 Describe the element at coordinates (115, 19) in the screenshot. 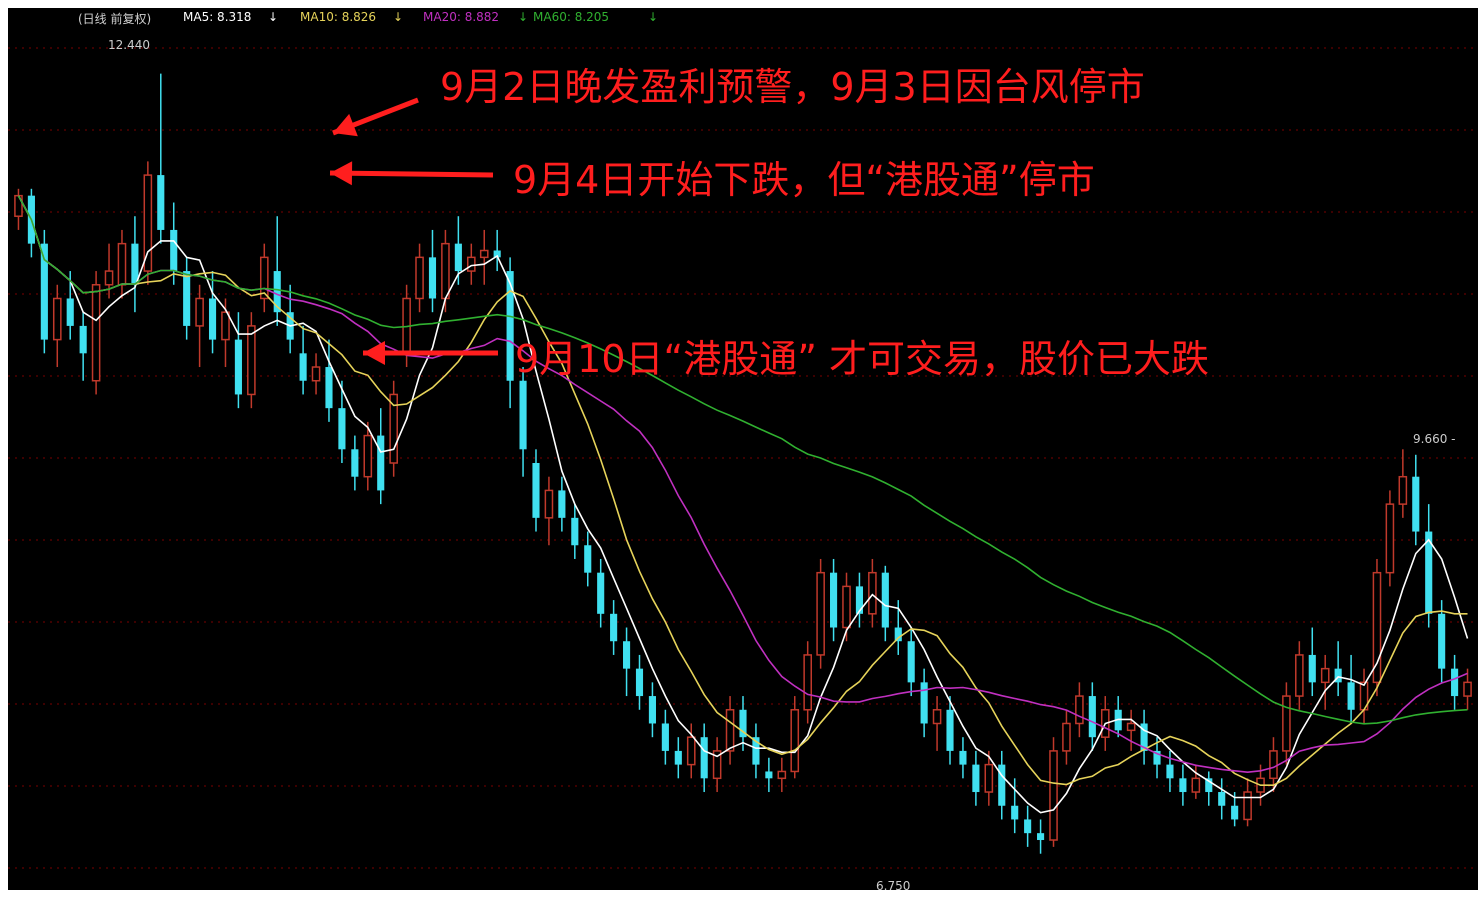

I see `chart-title: (日线 前复权)` at that location.